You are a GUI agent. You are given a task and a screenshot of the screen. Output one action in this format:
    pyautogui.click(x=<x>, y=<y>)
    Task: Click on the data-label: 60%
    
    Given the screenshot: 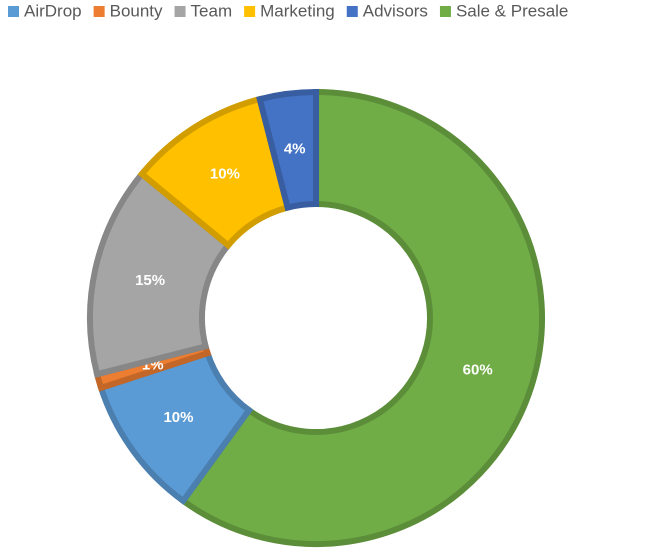 What is the action you would take?
    pyautogui.click(x=478, y=370)
    